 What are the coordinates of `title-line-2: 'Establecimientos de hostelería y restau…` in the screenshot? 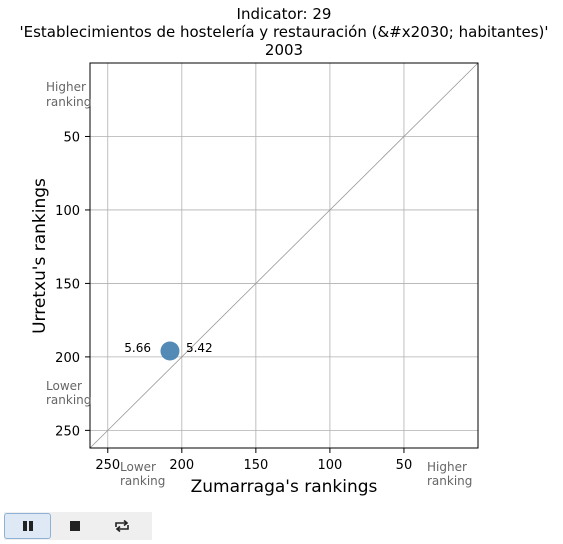 It's located at (284, 32).